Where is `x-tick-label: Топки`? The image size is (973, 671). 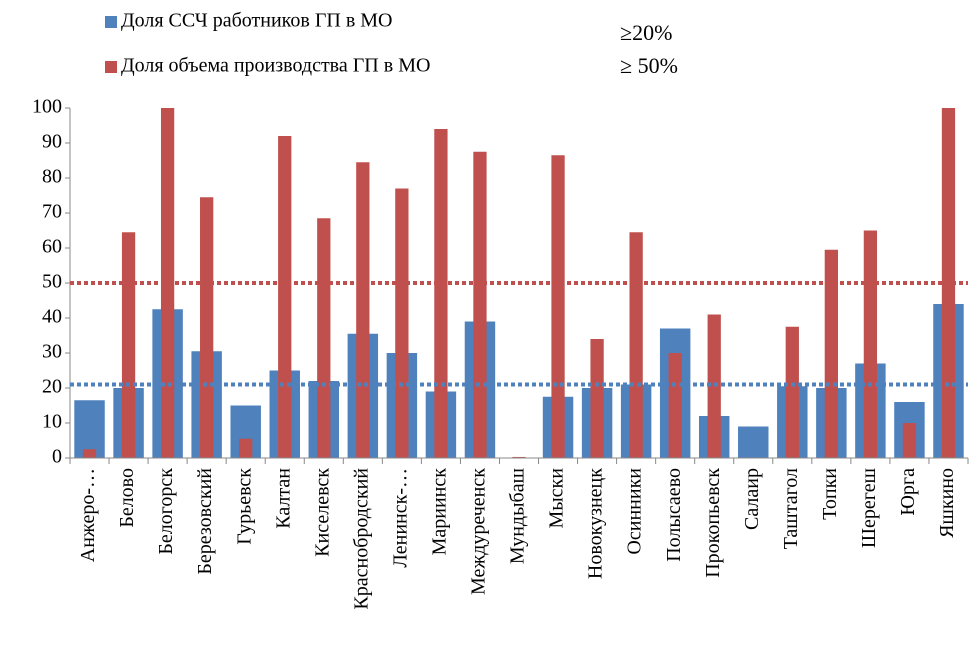
x-tick-label: Топки is located at coordinates (830, 494).